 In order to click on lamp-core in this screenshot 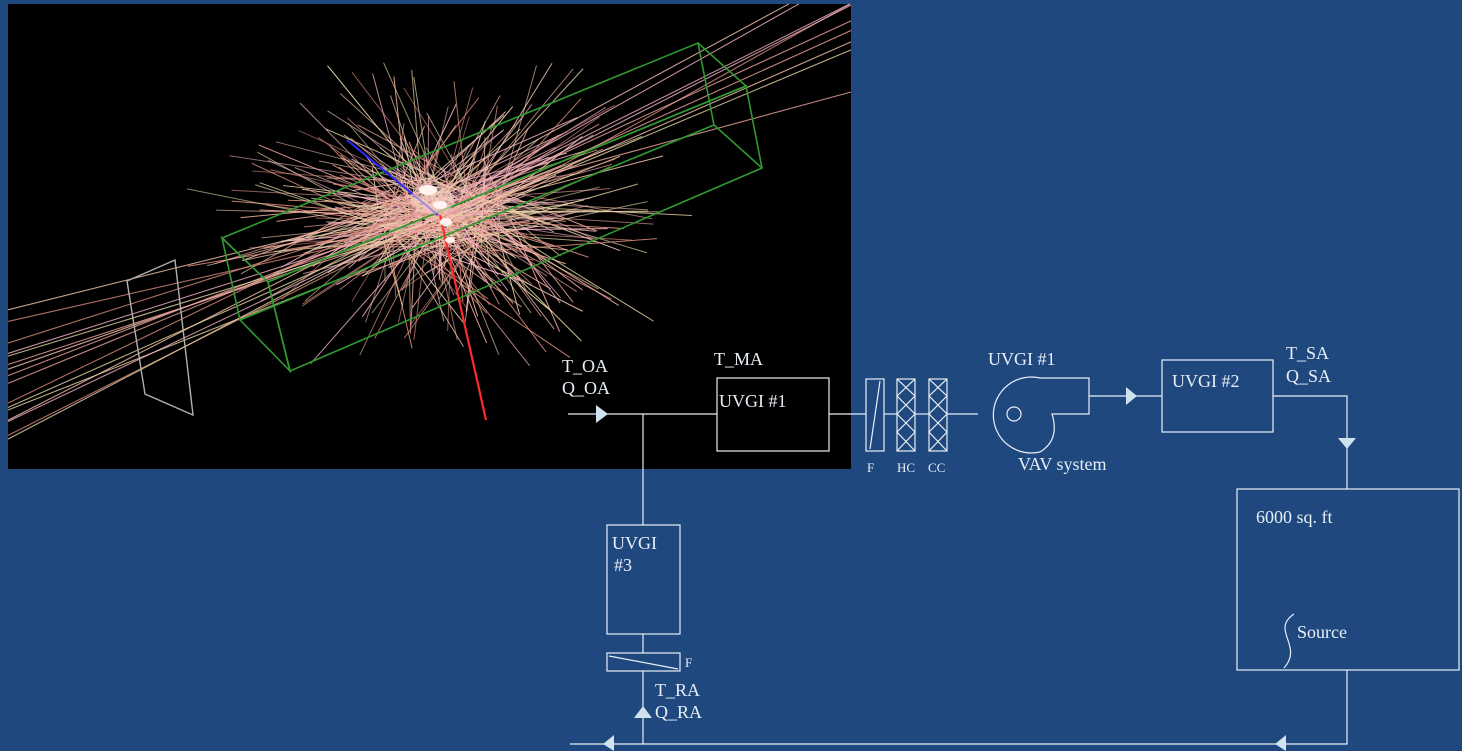, I will do `click(432, 214)`.